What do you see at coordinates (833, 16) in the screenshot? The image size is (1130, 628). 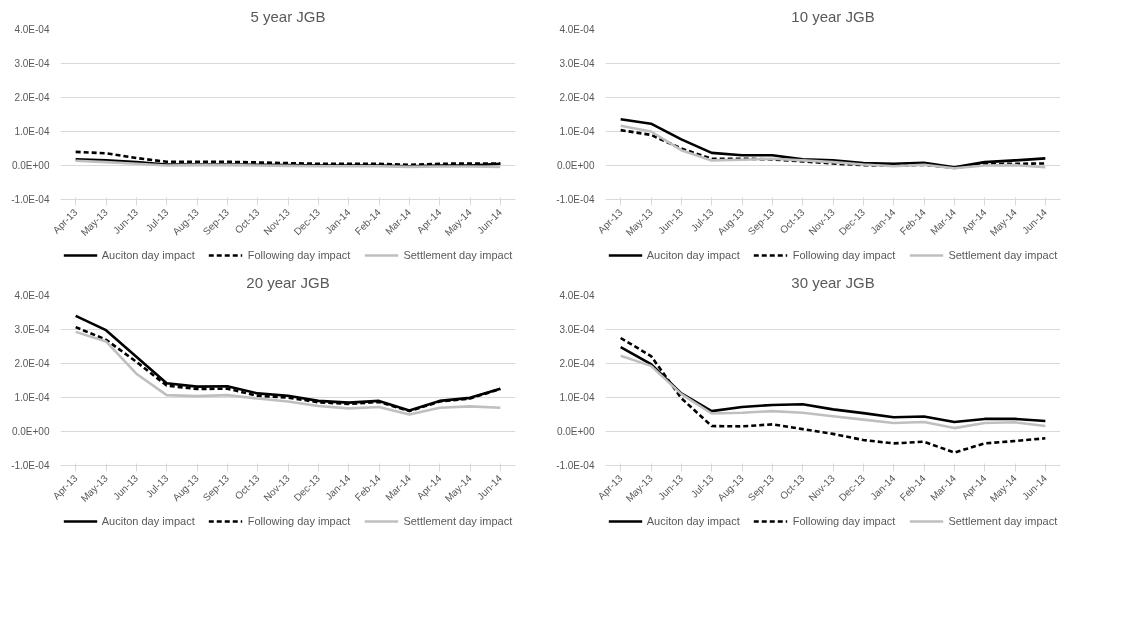 I see `chart-title: 10 year JGB` at bounding box center [833, 16].